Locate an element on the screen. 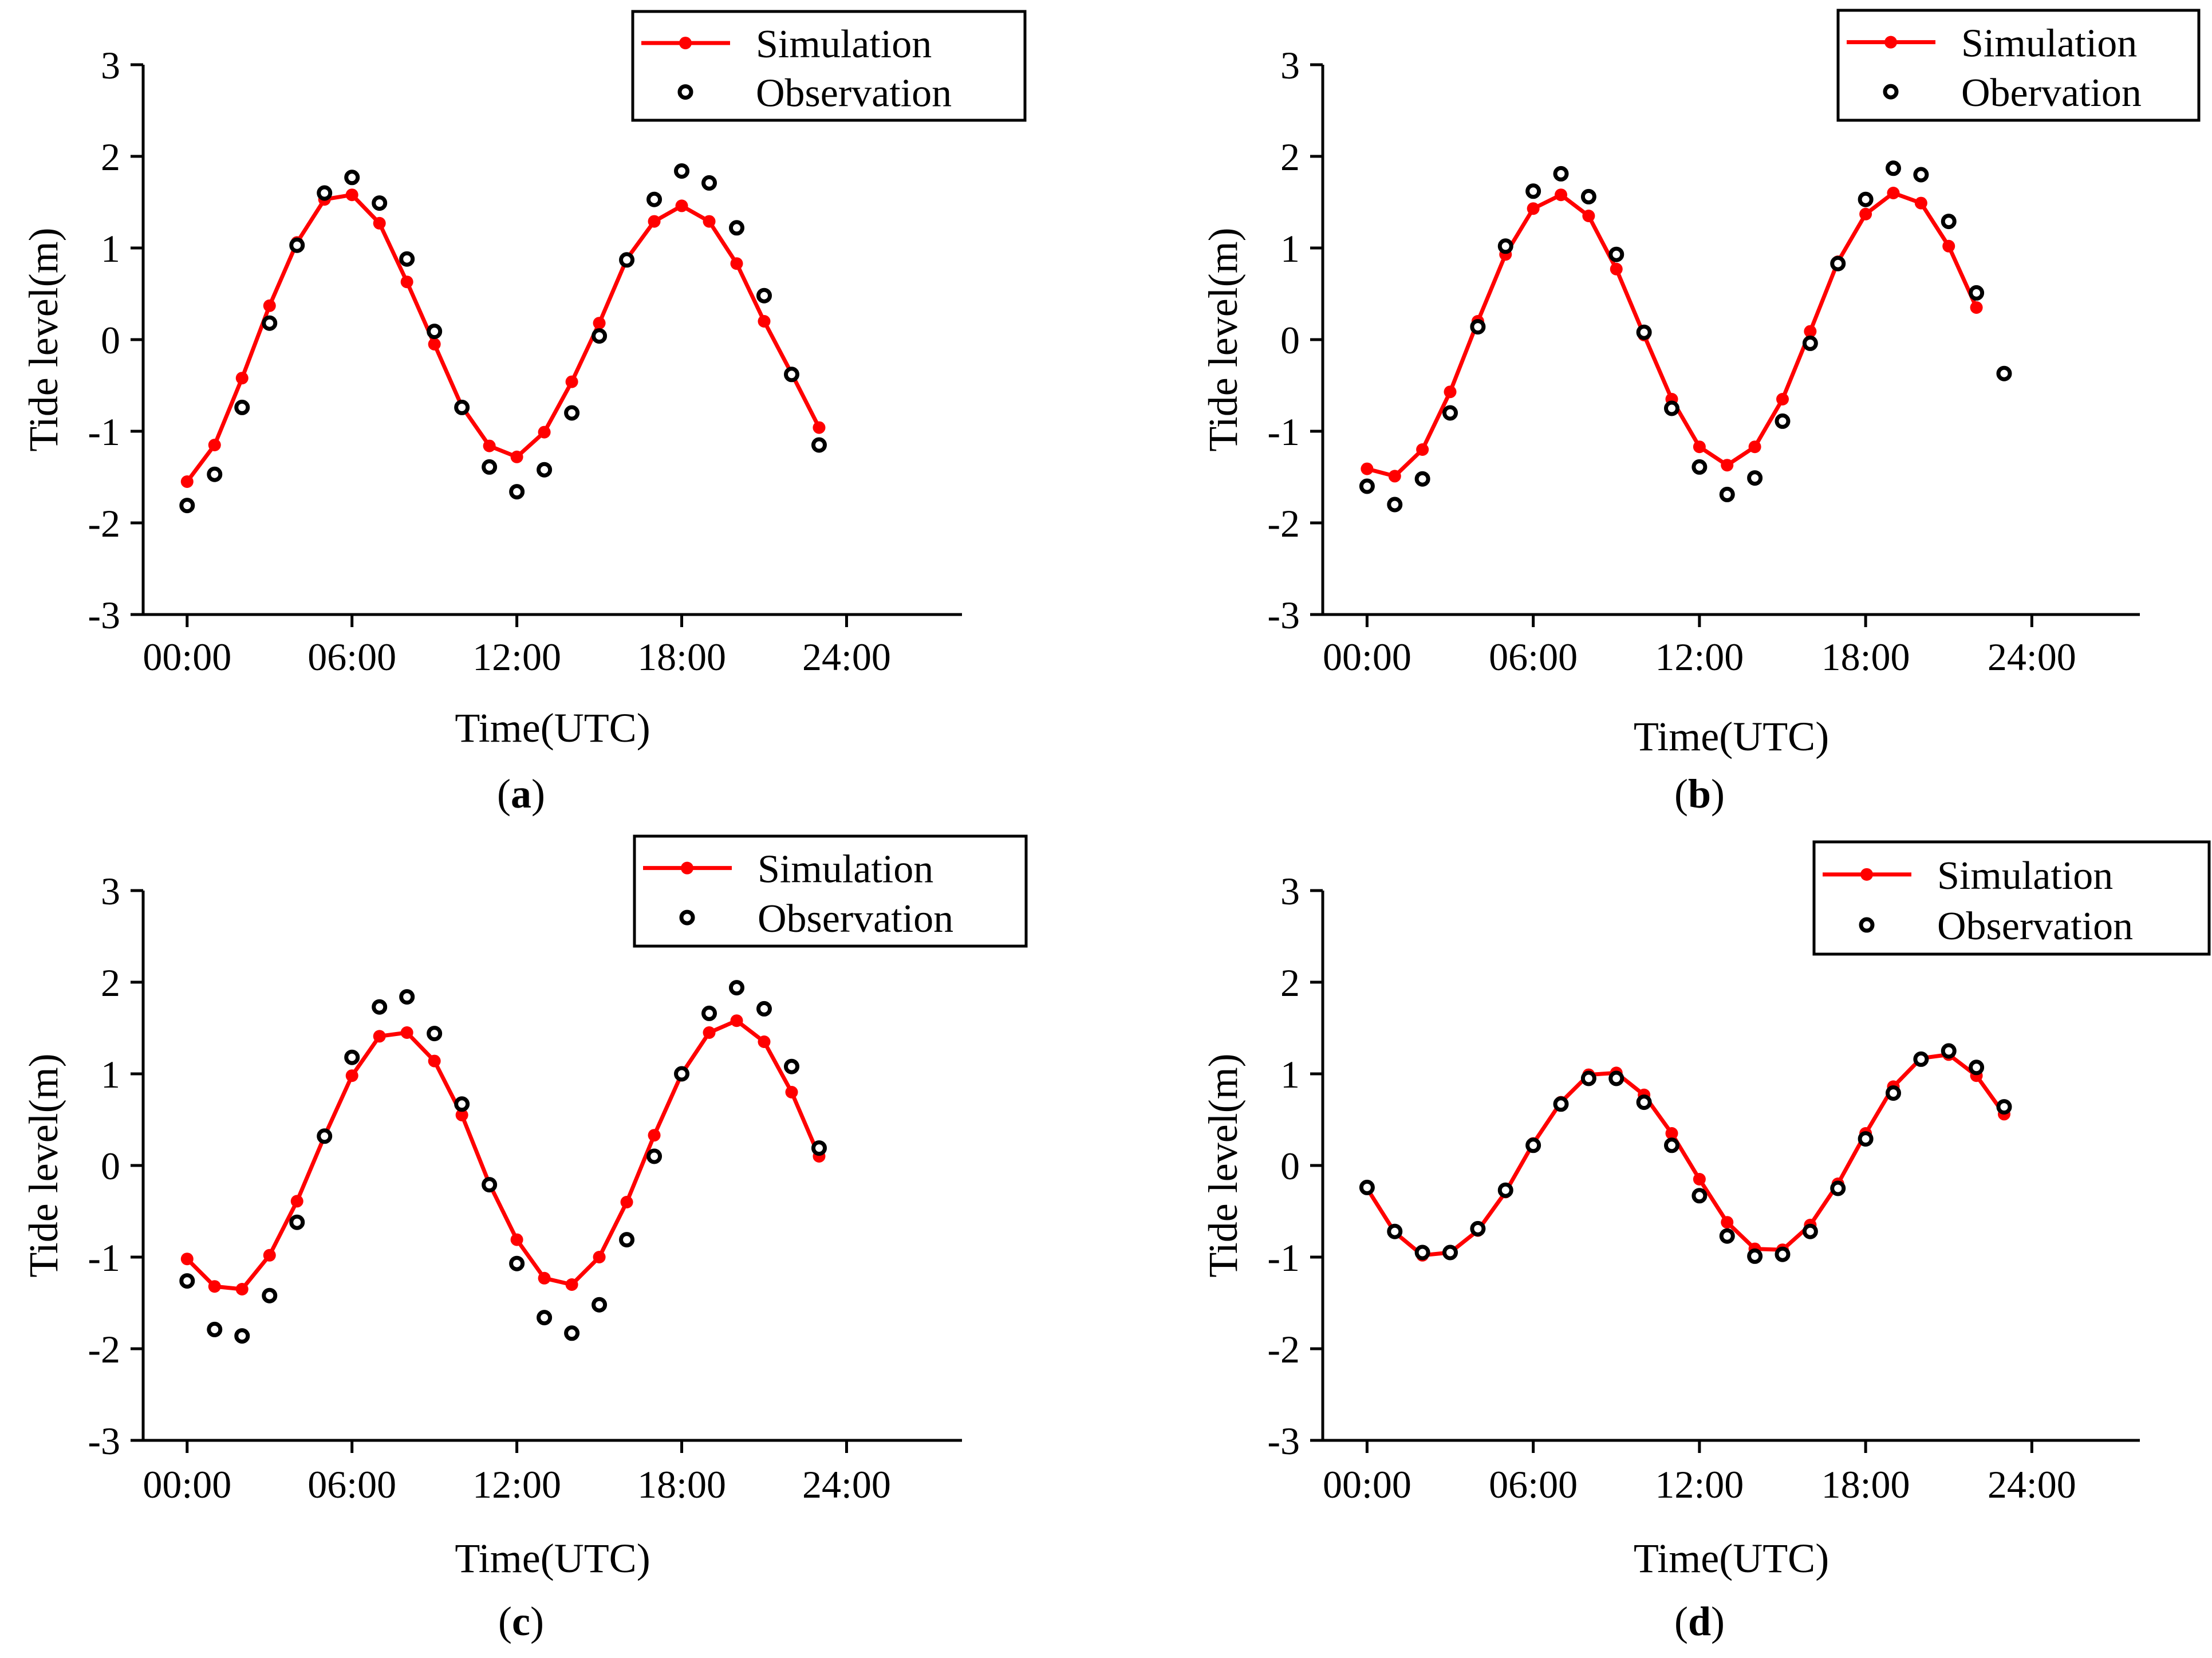  legend: Simulation Obervation is located at coordinates (2018, 65).